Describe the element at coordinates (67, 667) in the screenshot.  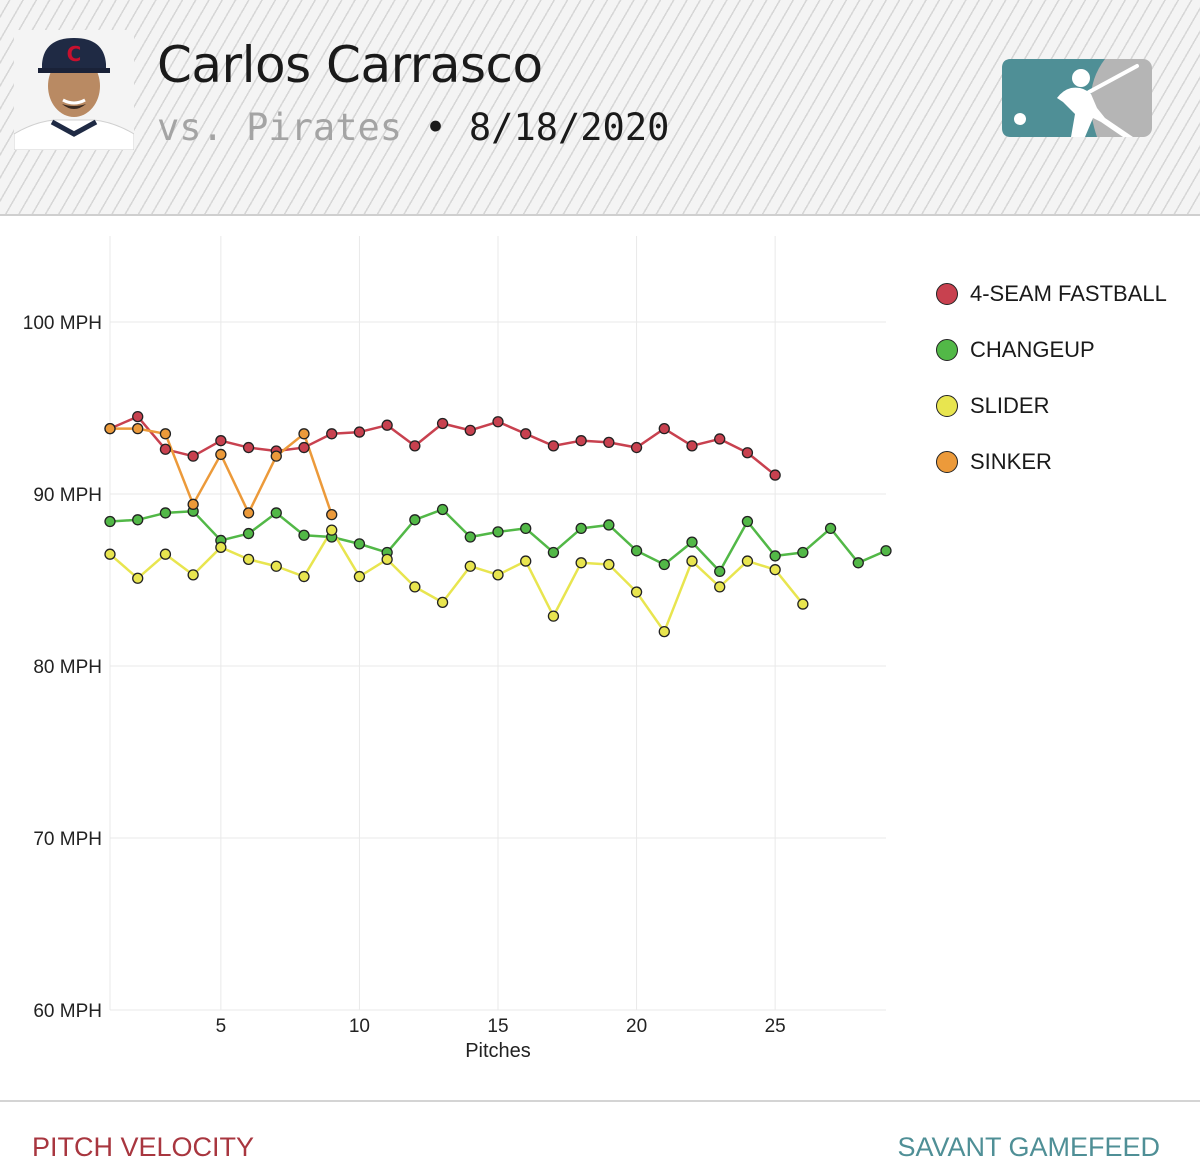
I see `y-tick-label: 80 MPH` at that location.